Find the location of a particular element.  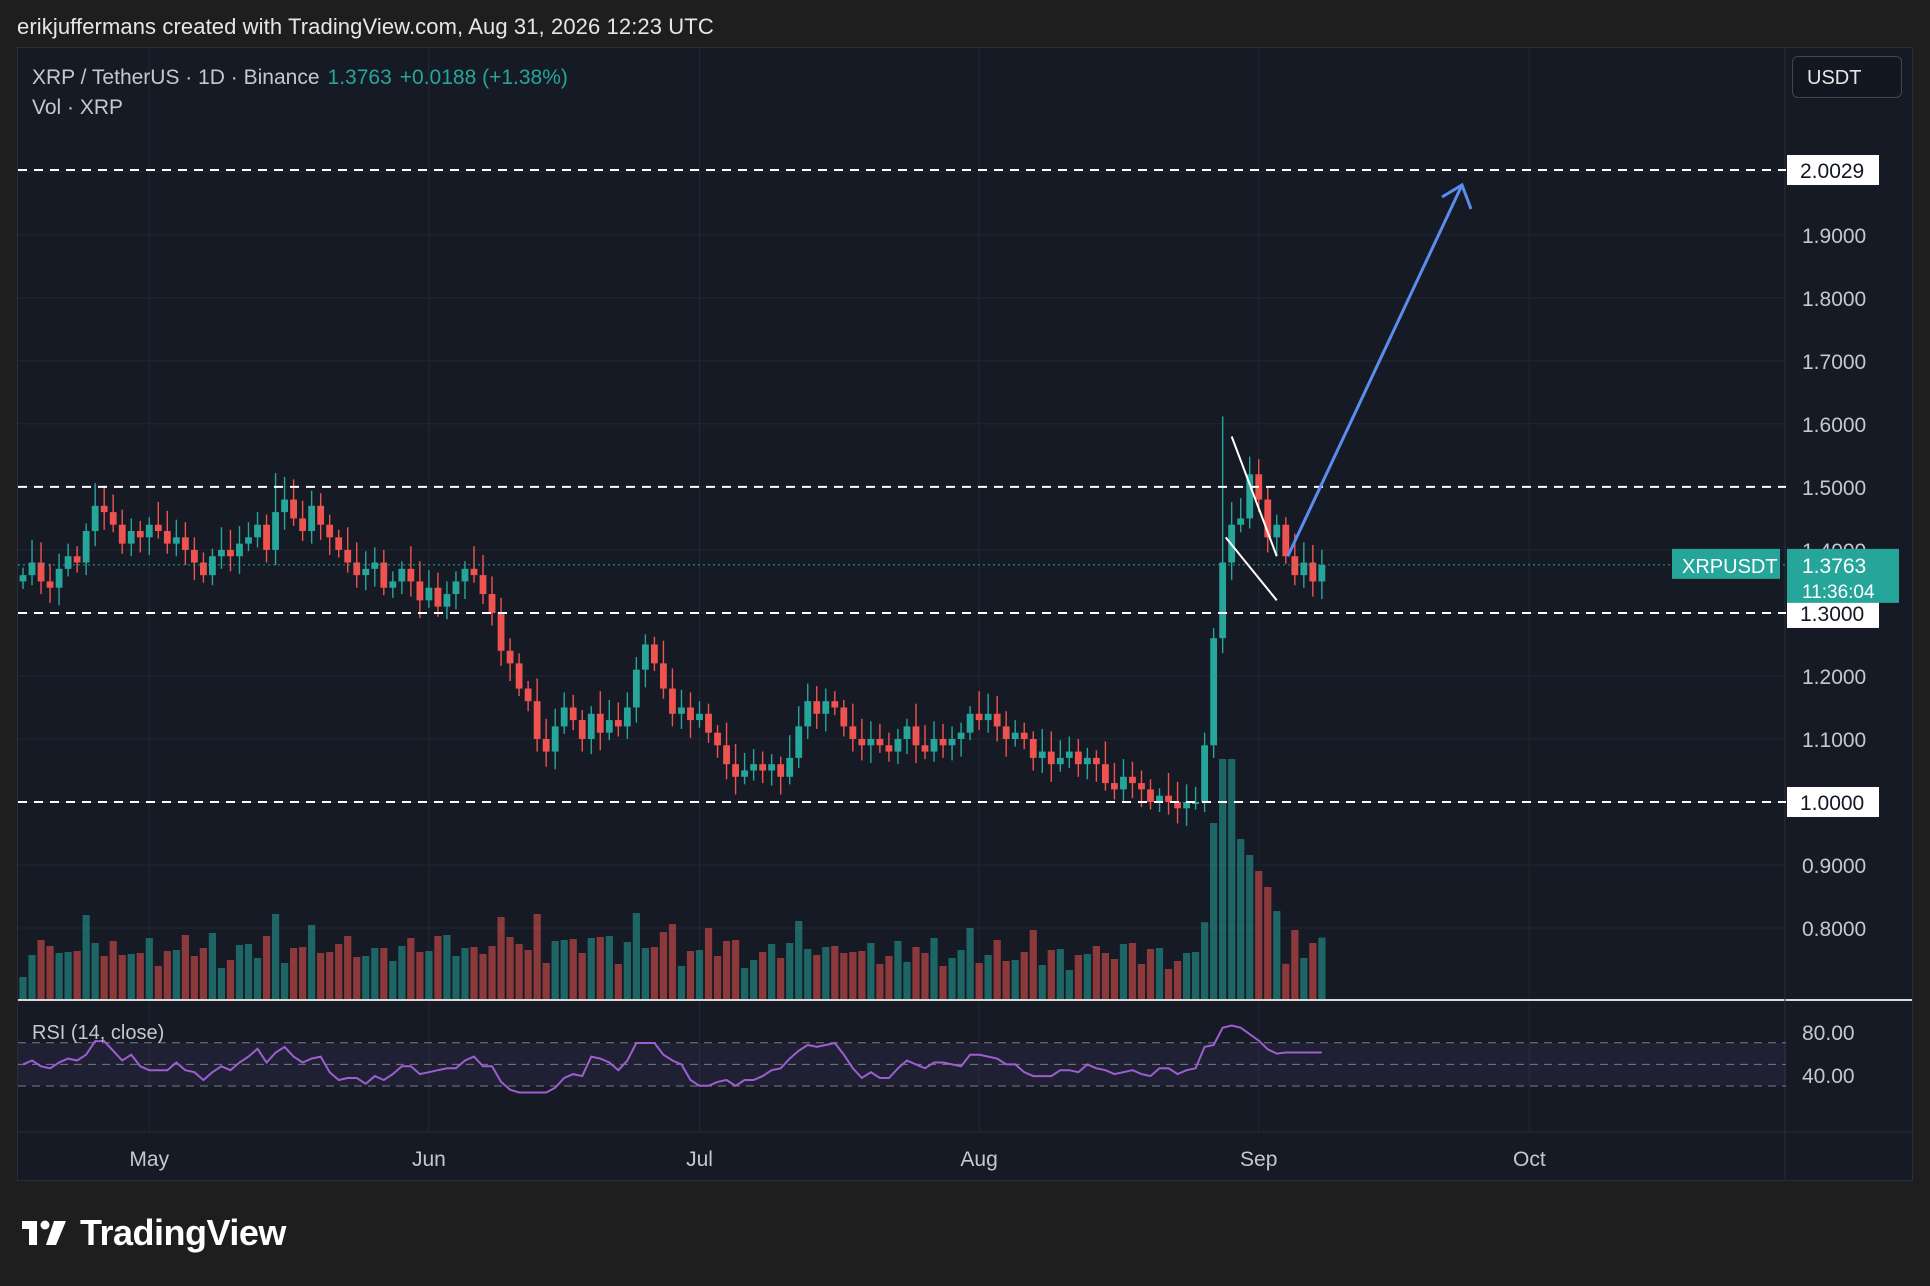

symbol-name: XRP / TetherUS · 1D · Binance is located at coordinates (176, 77).